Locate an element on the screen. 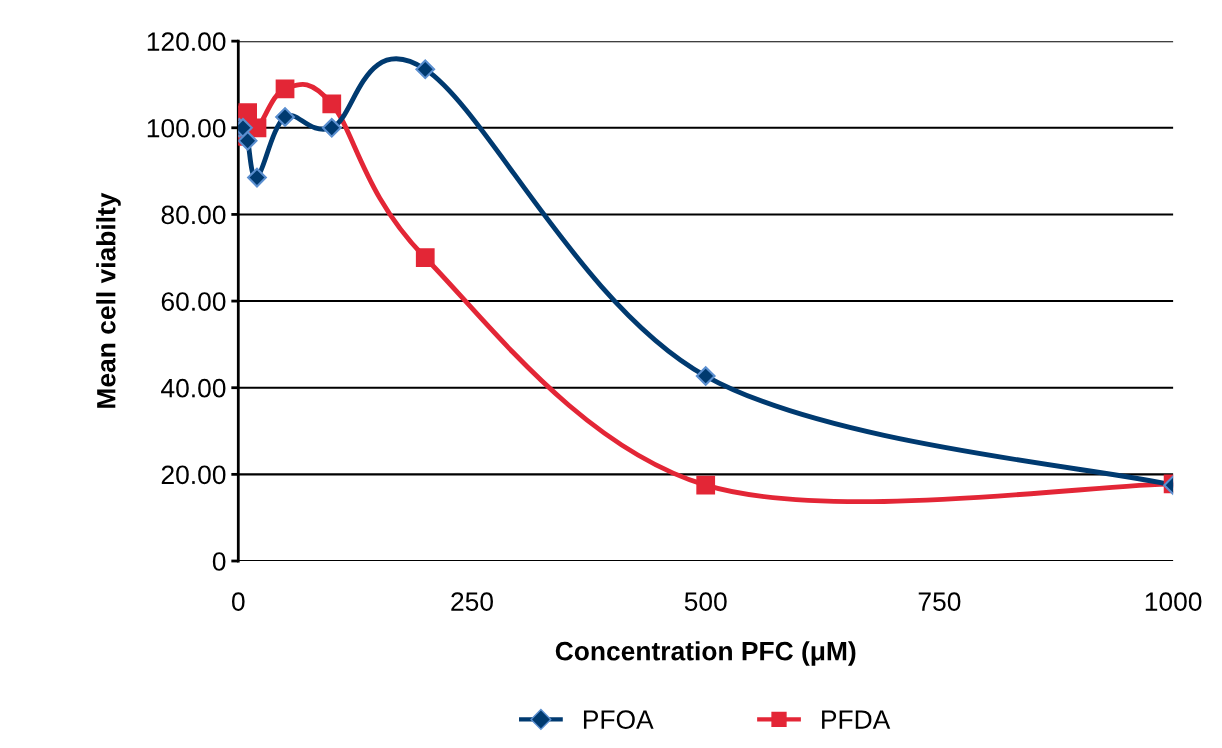  y-axis-title: Mean cell viabilty is located at coordinates (108, 300).